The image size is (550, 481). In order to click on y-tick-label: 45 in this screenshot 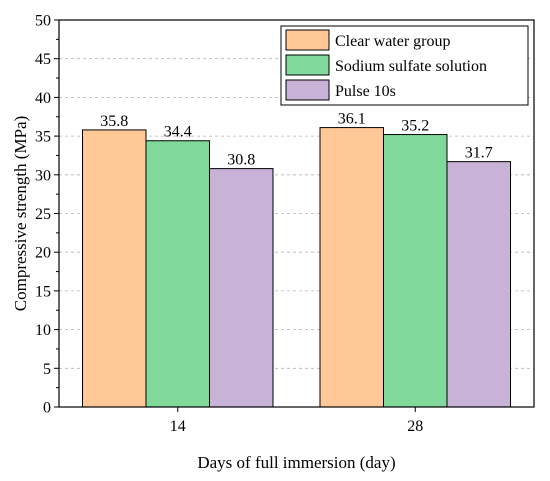, I will do `click(43, 59)`.